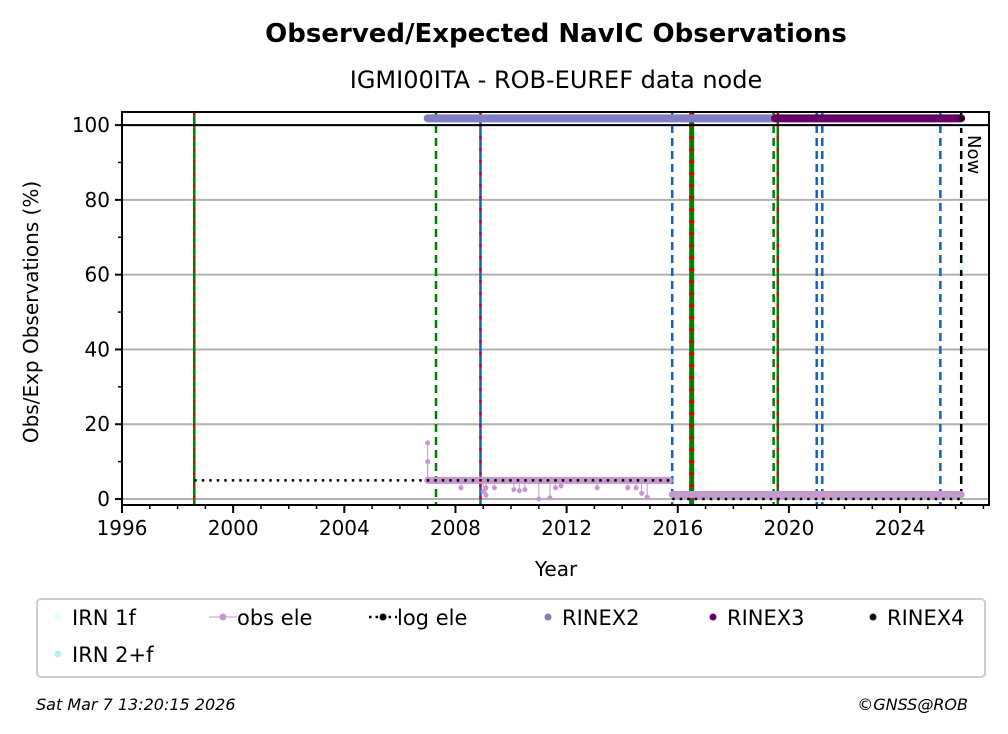  I want to click on x-tick-label: 2000, so click(233, 528).